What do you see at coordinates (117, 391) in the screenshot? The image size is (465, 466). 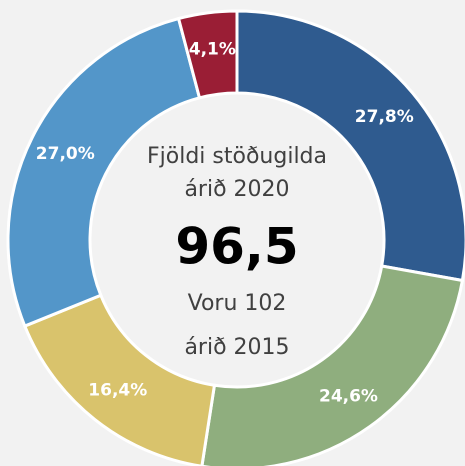 I see `data-label: 16,4%` at bounding box center [117, 391].